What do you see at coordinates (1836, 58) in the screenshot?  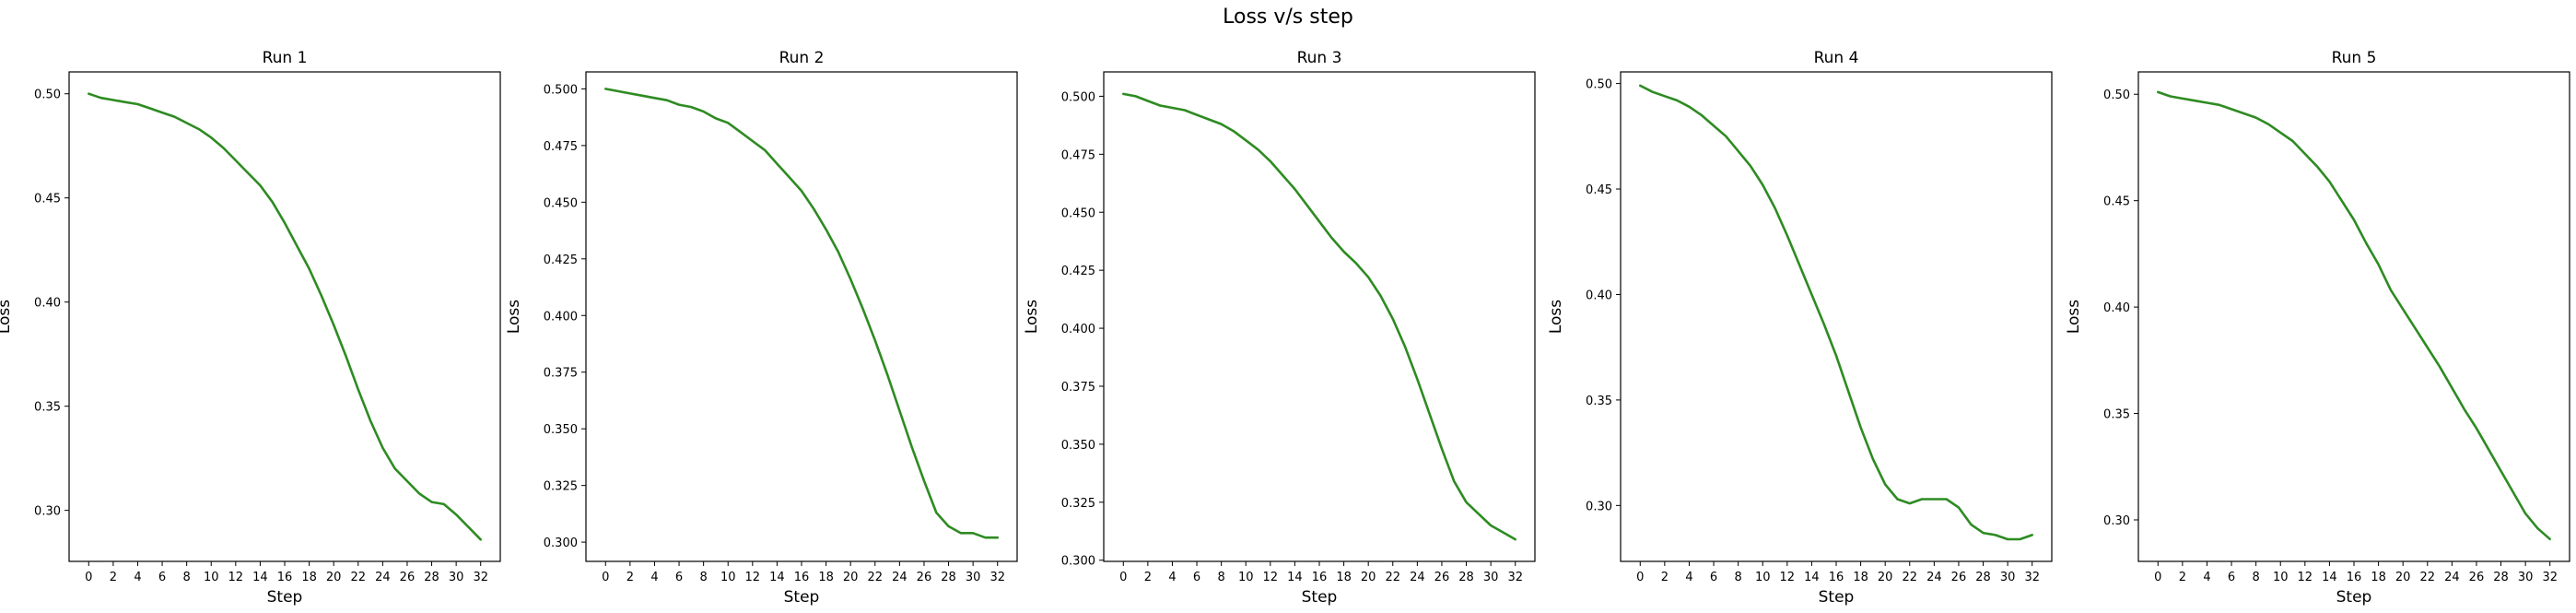 I see `subplot-title: Run 4` at bounding box center [1836, 58].